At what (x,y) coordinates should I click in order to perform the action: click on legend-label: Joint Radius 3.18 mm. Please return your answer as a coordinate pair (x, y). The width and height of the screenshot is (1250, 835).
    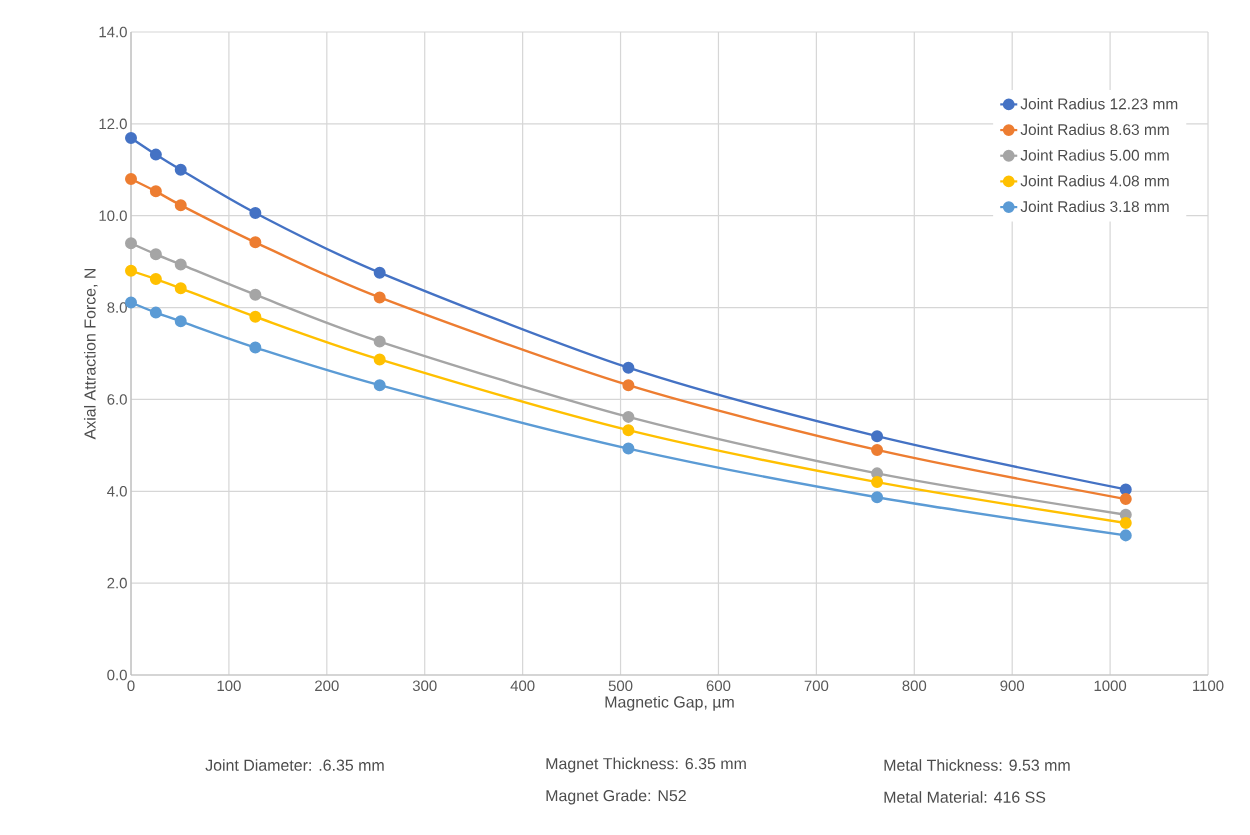
    Looking at the image, I should click on (1094, 206).